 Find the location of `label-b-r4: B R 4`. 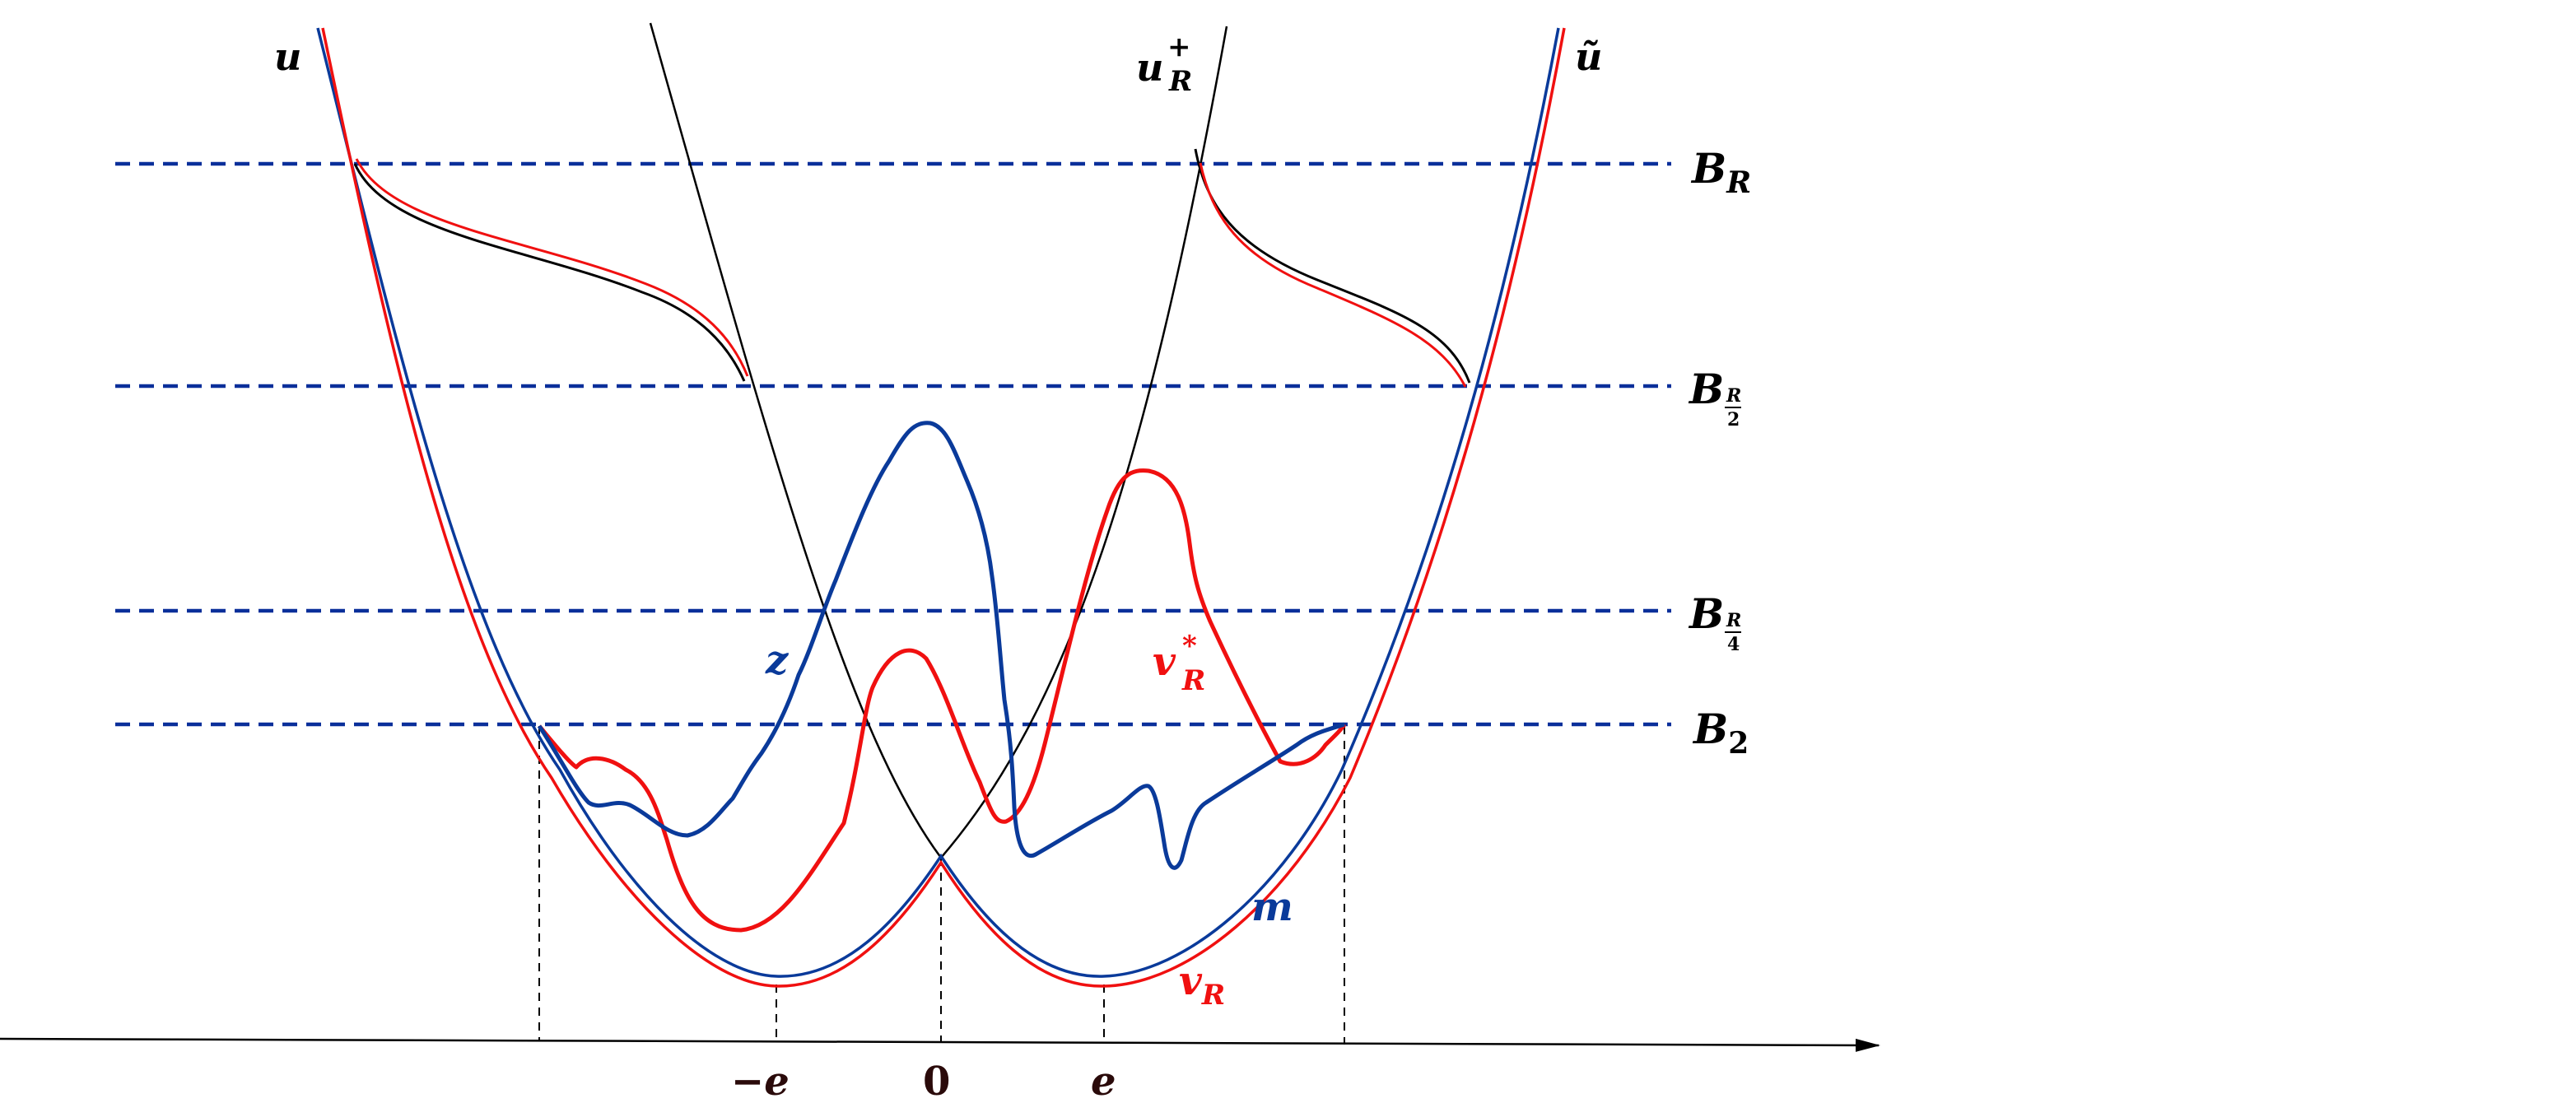

label-b-r4: B R 4 is located at coordinates (1714, 622).